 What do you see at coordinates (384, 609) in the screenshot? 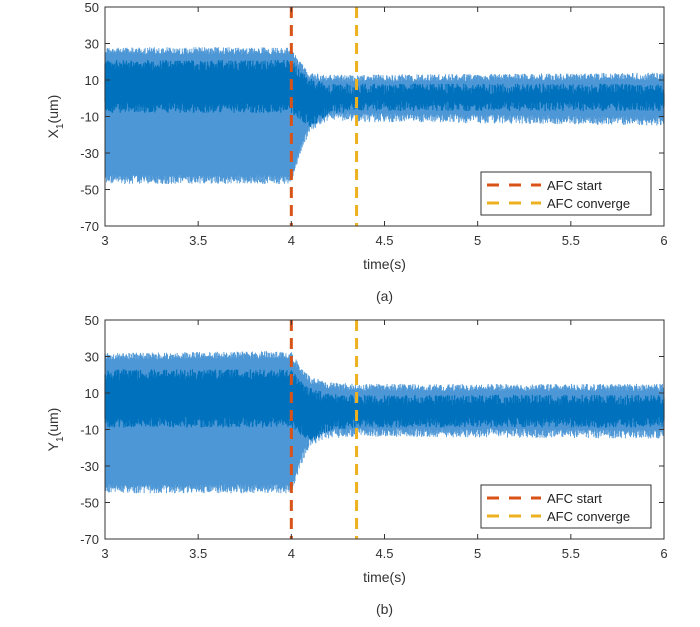
I see `panel-label: (b)` at bounding box center [384, 609].